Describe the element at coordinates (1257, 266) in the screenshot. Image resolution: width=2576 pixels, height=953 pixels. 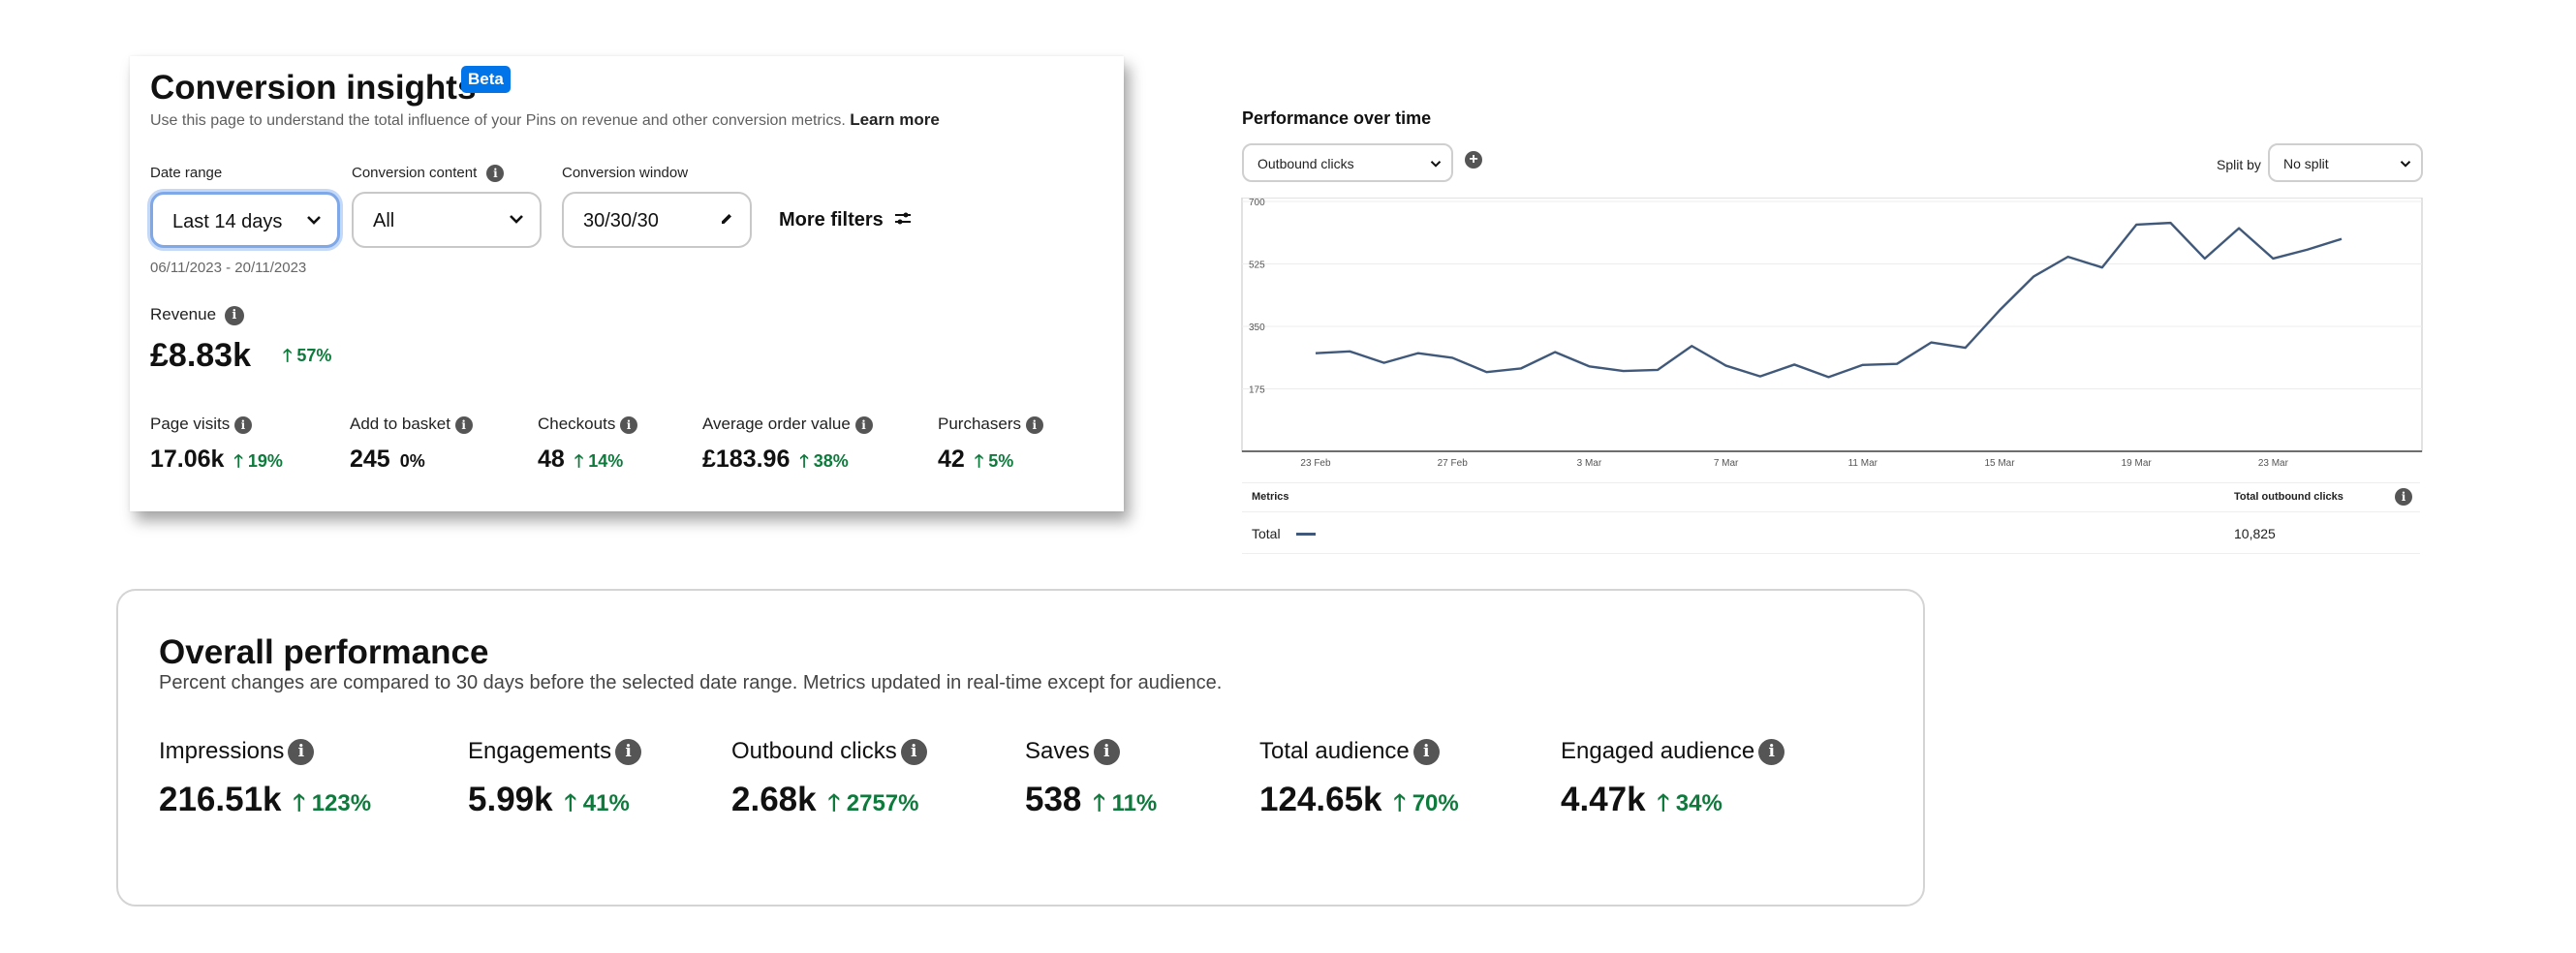
I see `y-tick-label: 525` at that location.